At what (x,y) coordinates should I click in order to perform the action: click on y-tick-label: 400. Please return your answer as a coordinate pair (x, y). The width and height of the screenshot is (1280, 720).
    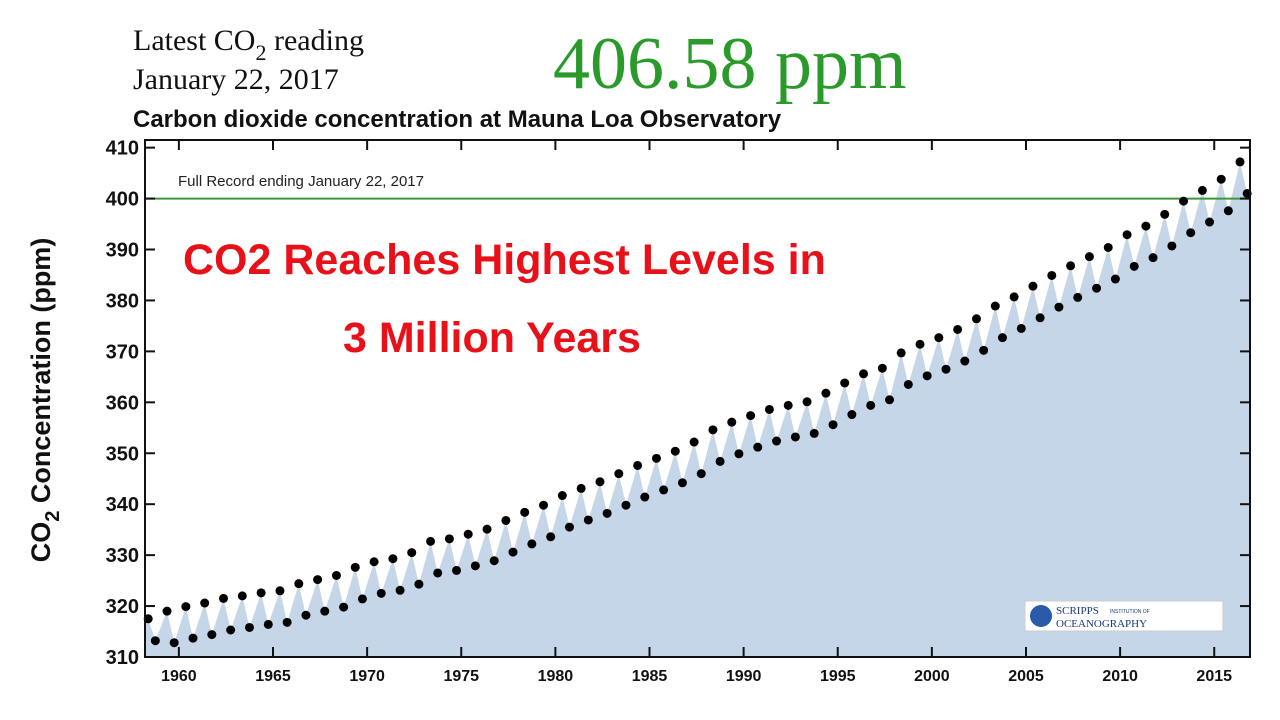
    Looking at the image, I should click on (122, 200).